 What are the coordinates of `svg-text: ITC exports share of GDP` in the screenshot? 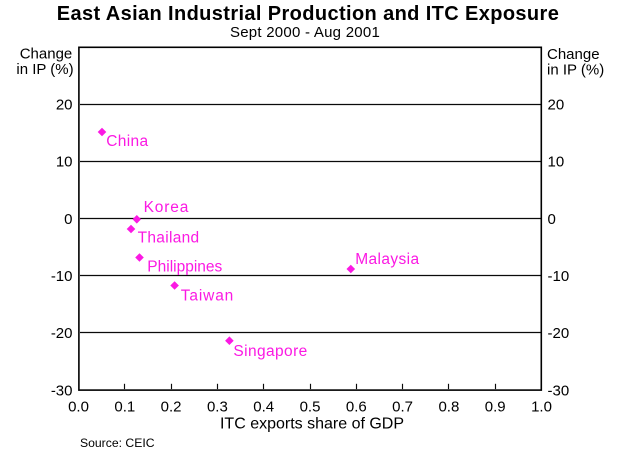 It's located at (312, 424).